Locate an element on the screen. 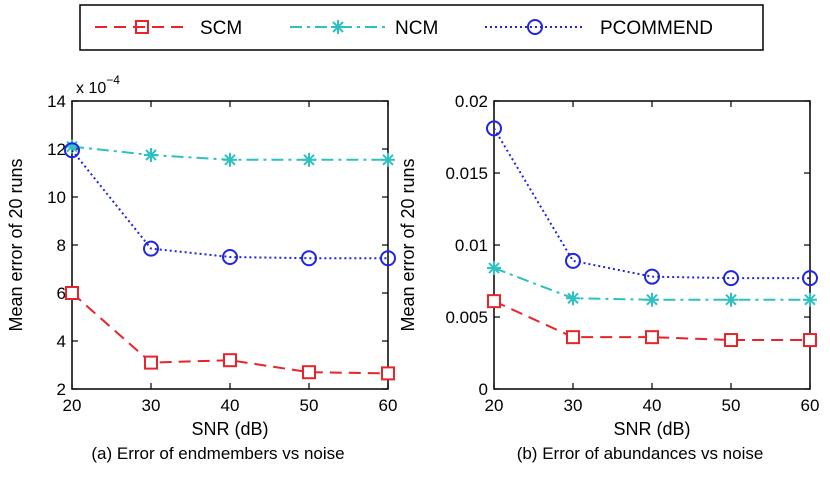 The image size is (830, 481). y-tick-label: 0.01 is located at coordinates (471, 245).